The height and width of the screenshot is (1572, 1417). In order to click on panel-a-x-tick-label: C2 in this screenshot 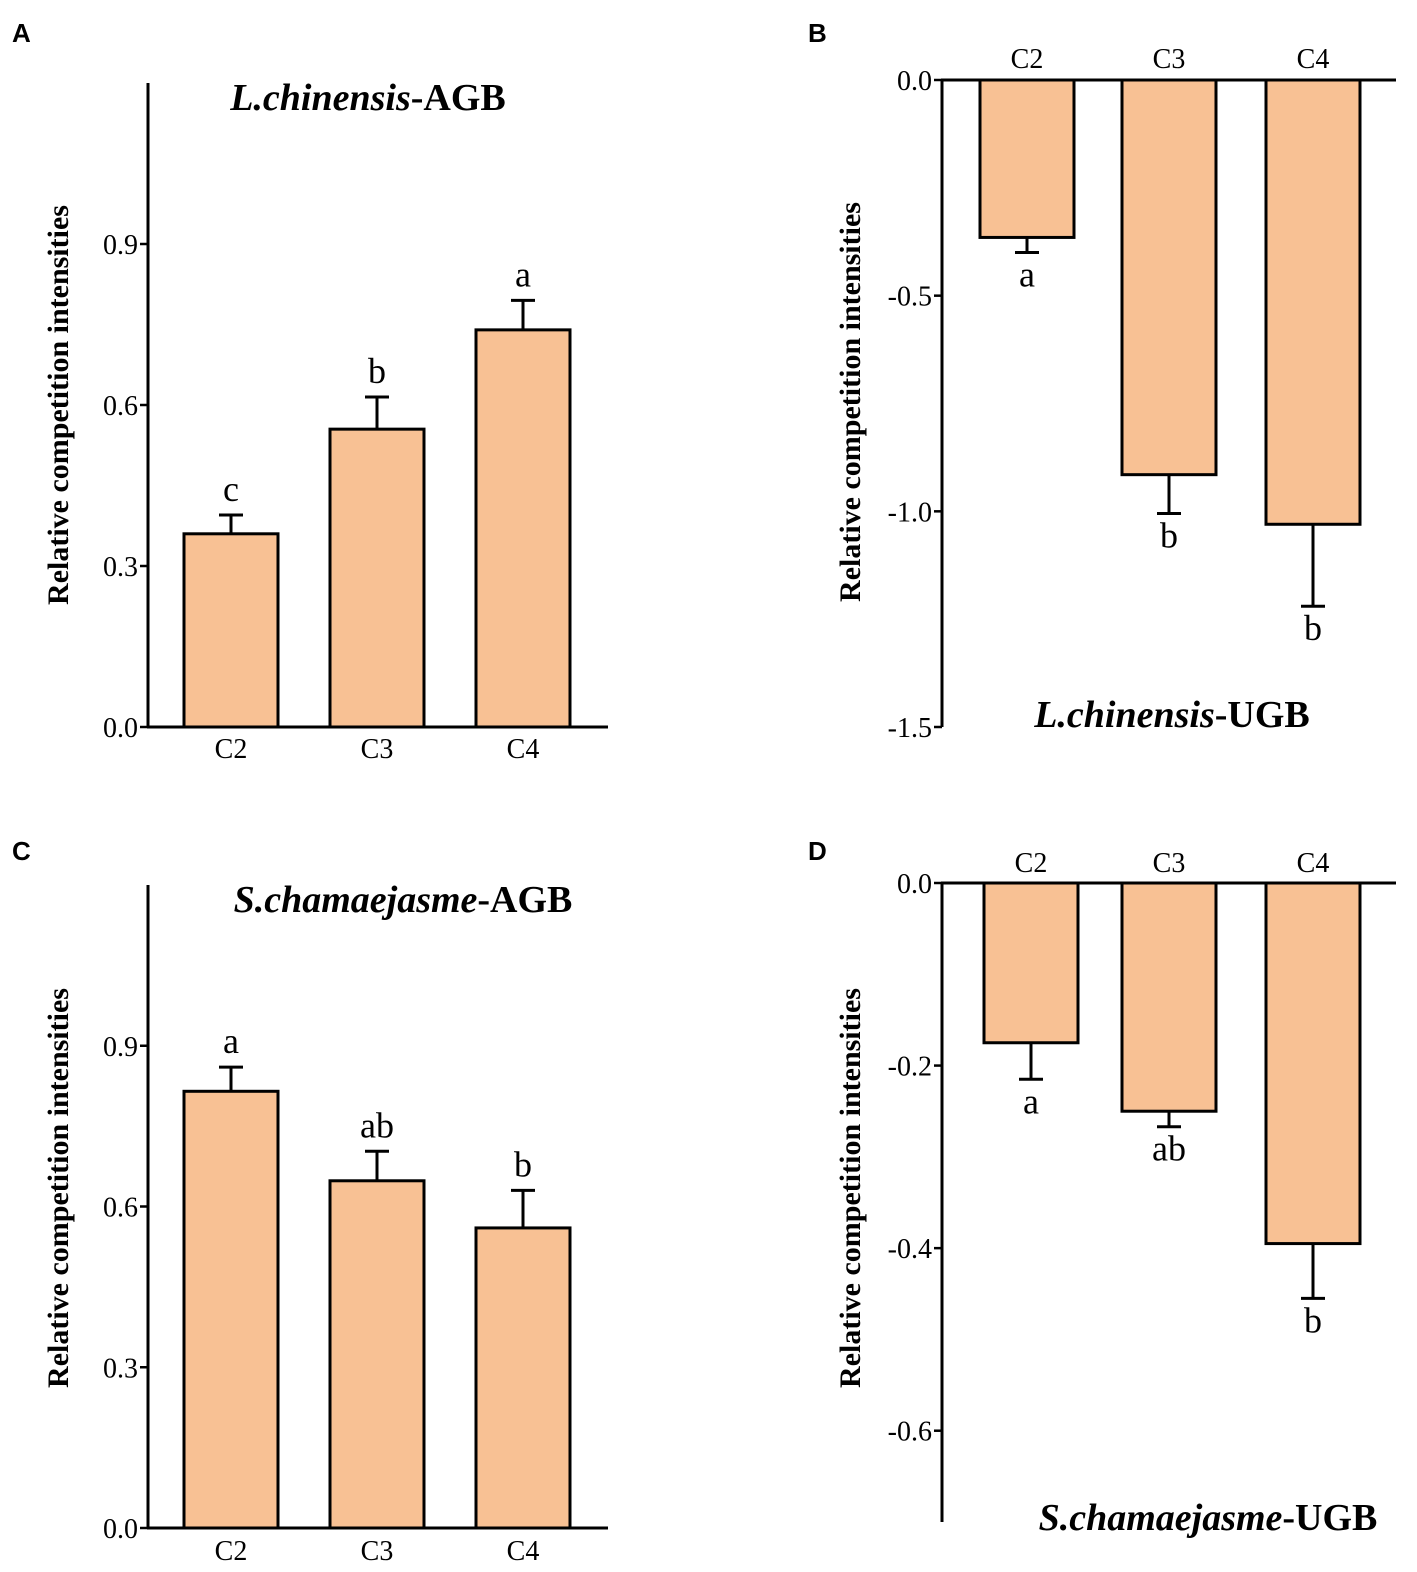, I will do `click(231, 749)`.